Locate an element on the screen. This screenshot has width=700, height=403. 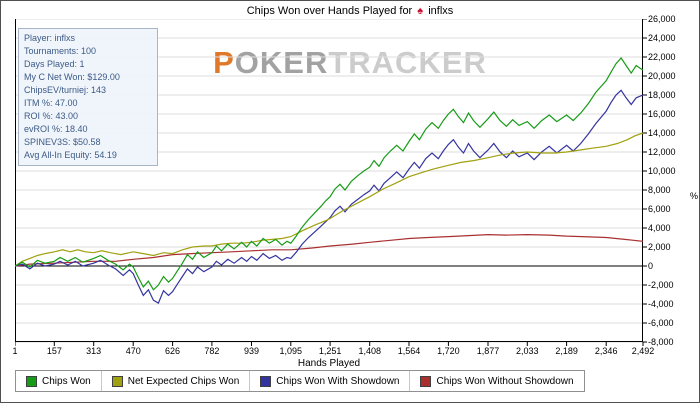
legend-item-with-showdown: Chips Won With Showdown is located at coordinates (330, 381).